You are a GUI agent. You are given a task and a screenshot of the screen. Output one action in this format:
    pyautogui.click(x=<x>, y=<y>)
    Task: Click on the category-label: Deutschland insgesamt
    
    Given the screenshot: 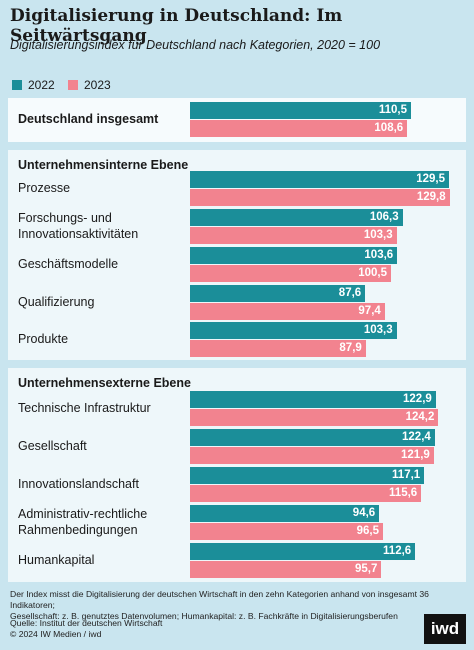 What is the action you would take?
    pyautogui.click(x=88, y=119)
    